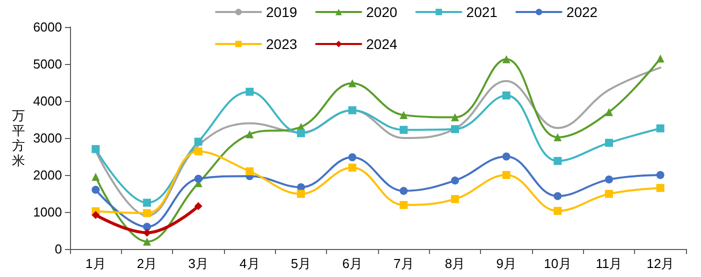  Describe the element at coordinates (609, 263) in the screenshot. I see `x-tick-label: 11月` at that location.